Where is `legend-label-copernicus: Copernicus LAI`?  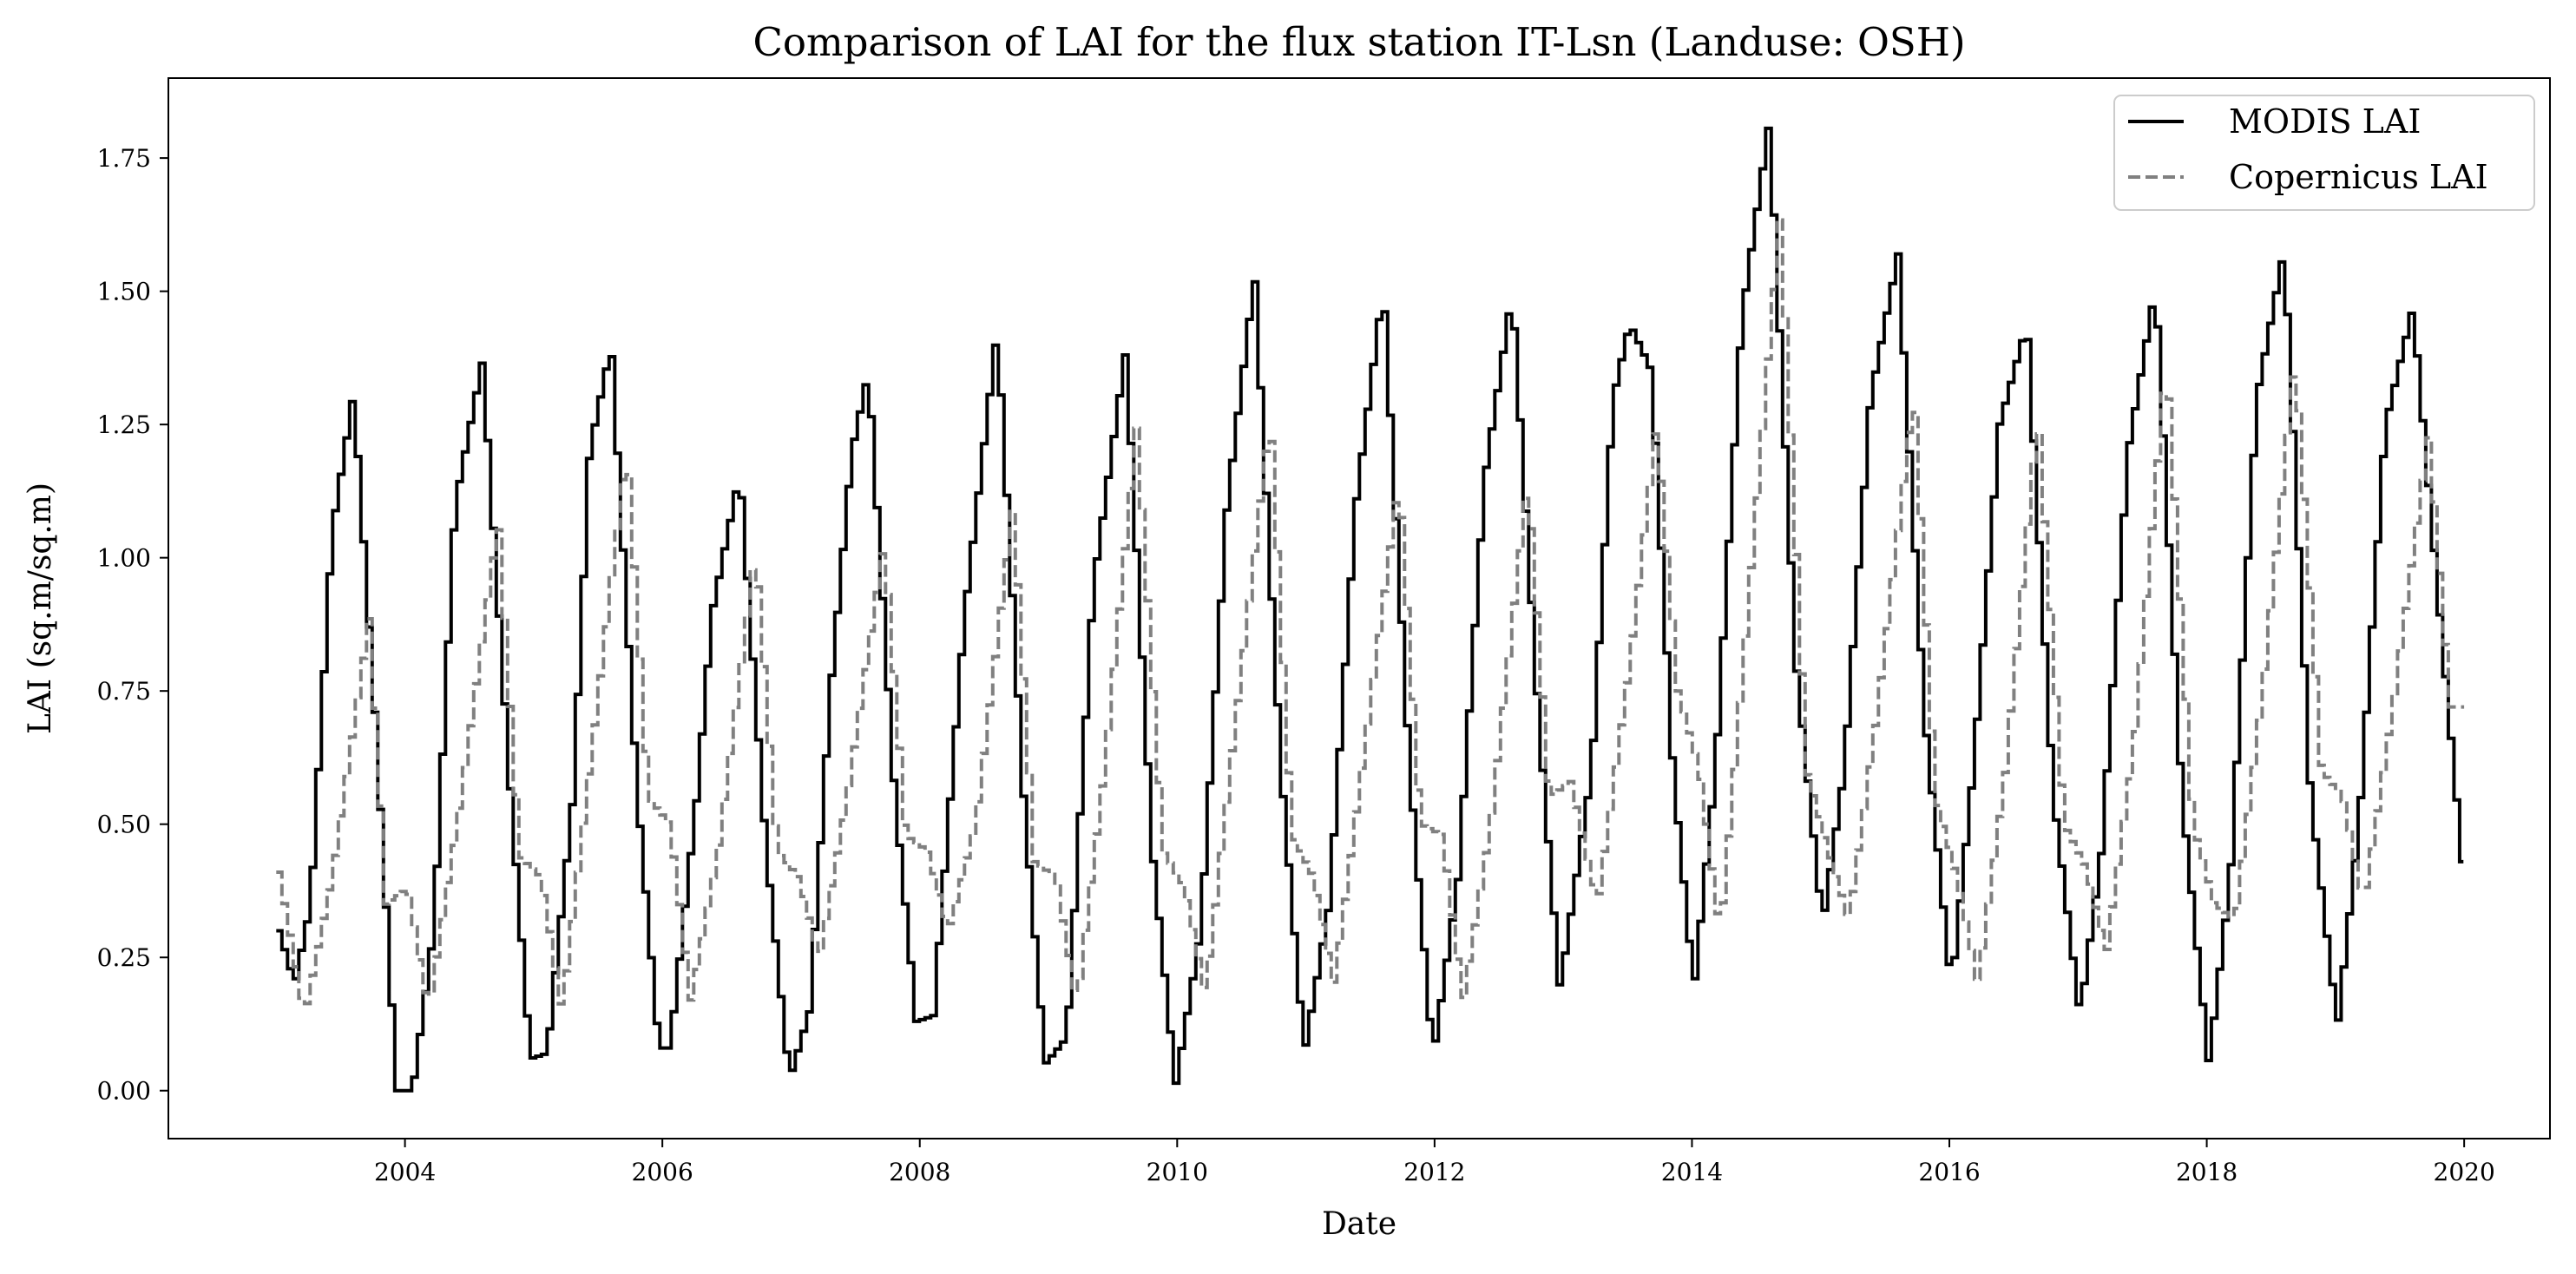
legend-label-copernicus: Copernicus LAI is located at coordinates (2358, 177).